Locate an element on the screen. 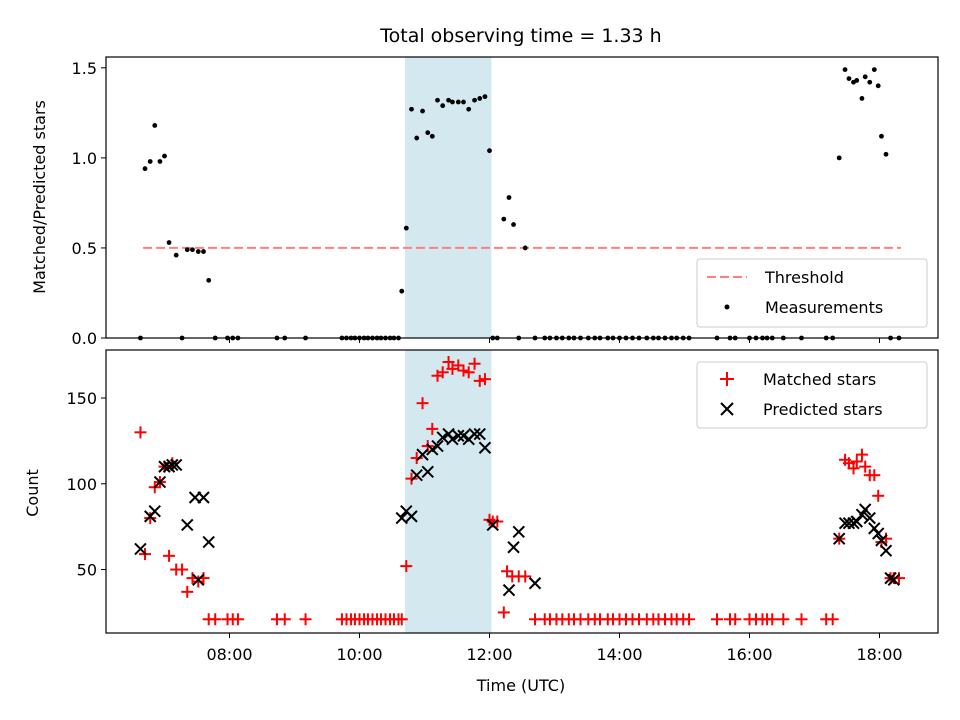  y-tick-label: 150 is located at coordinates (81, 398).